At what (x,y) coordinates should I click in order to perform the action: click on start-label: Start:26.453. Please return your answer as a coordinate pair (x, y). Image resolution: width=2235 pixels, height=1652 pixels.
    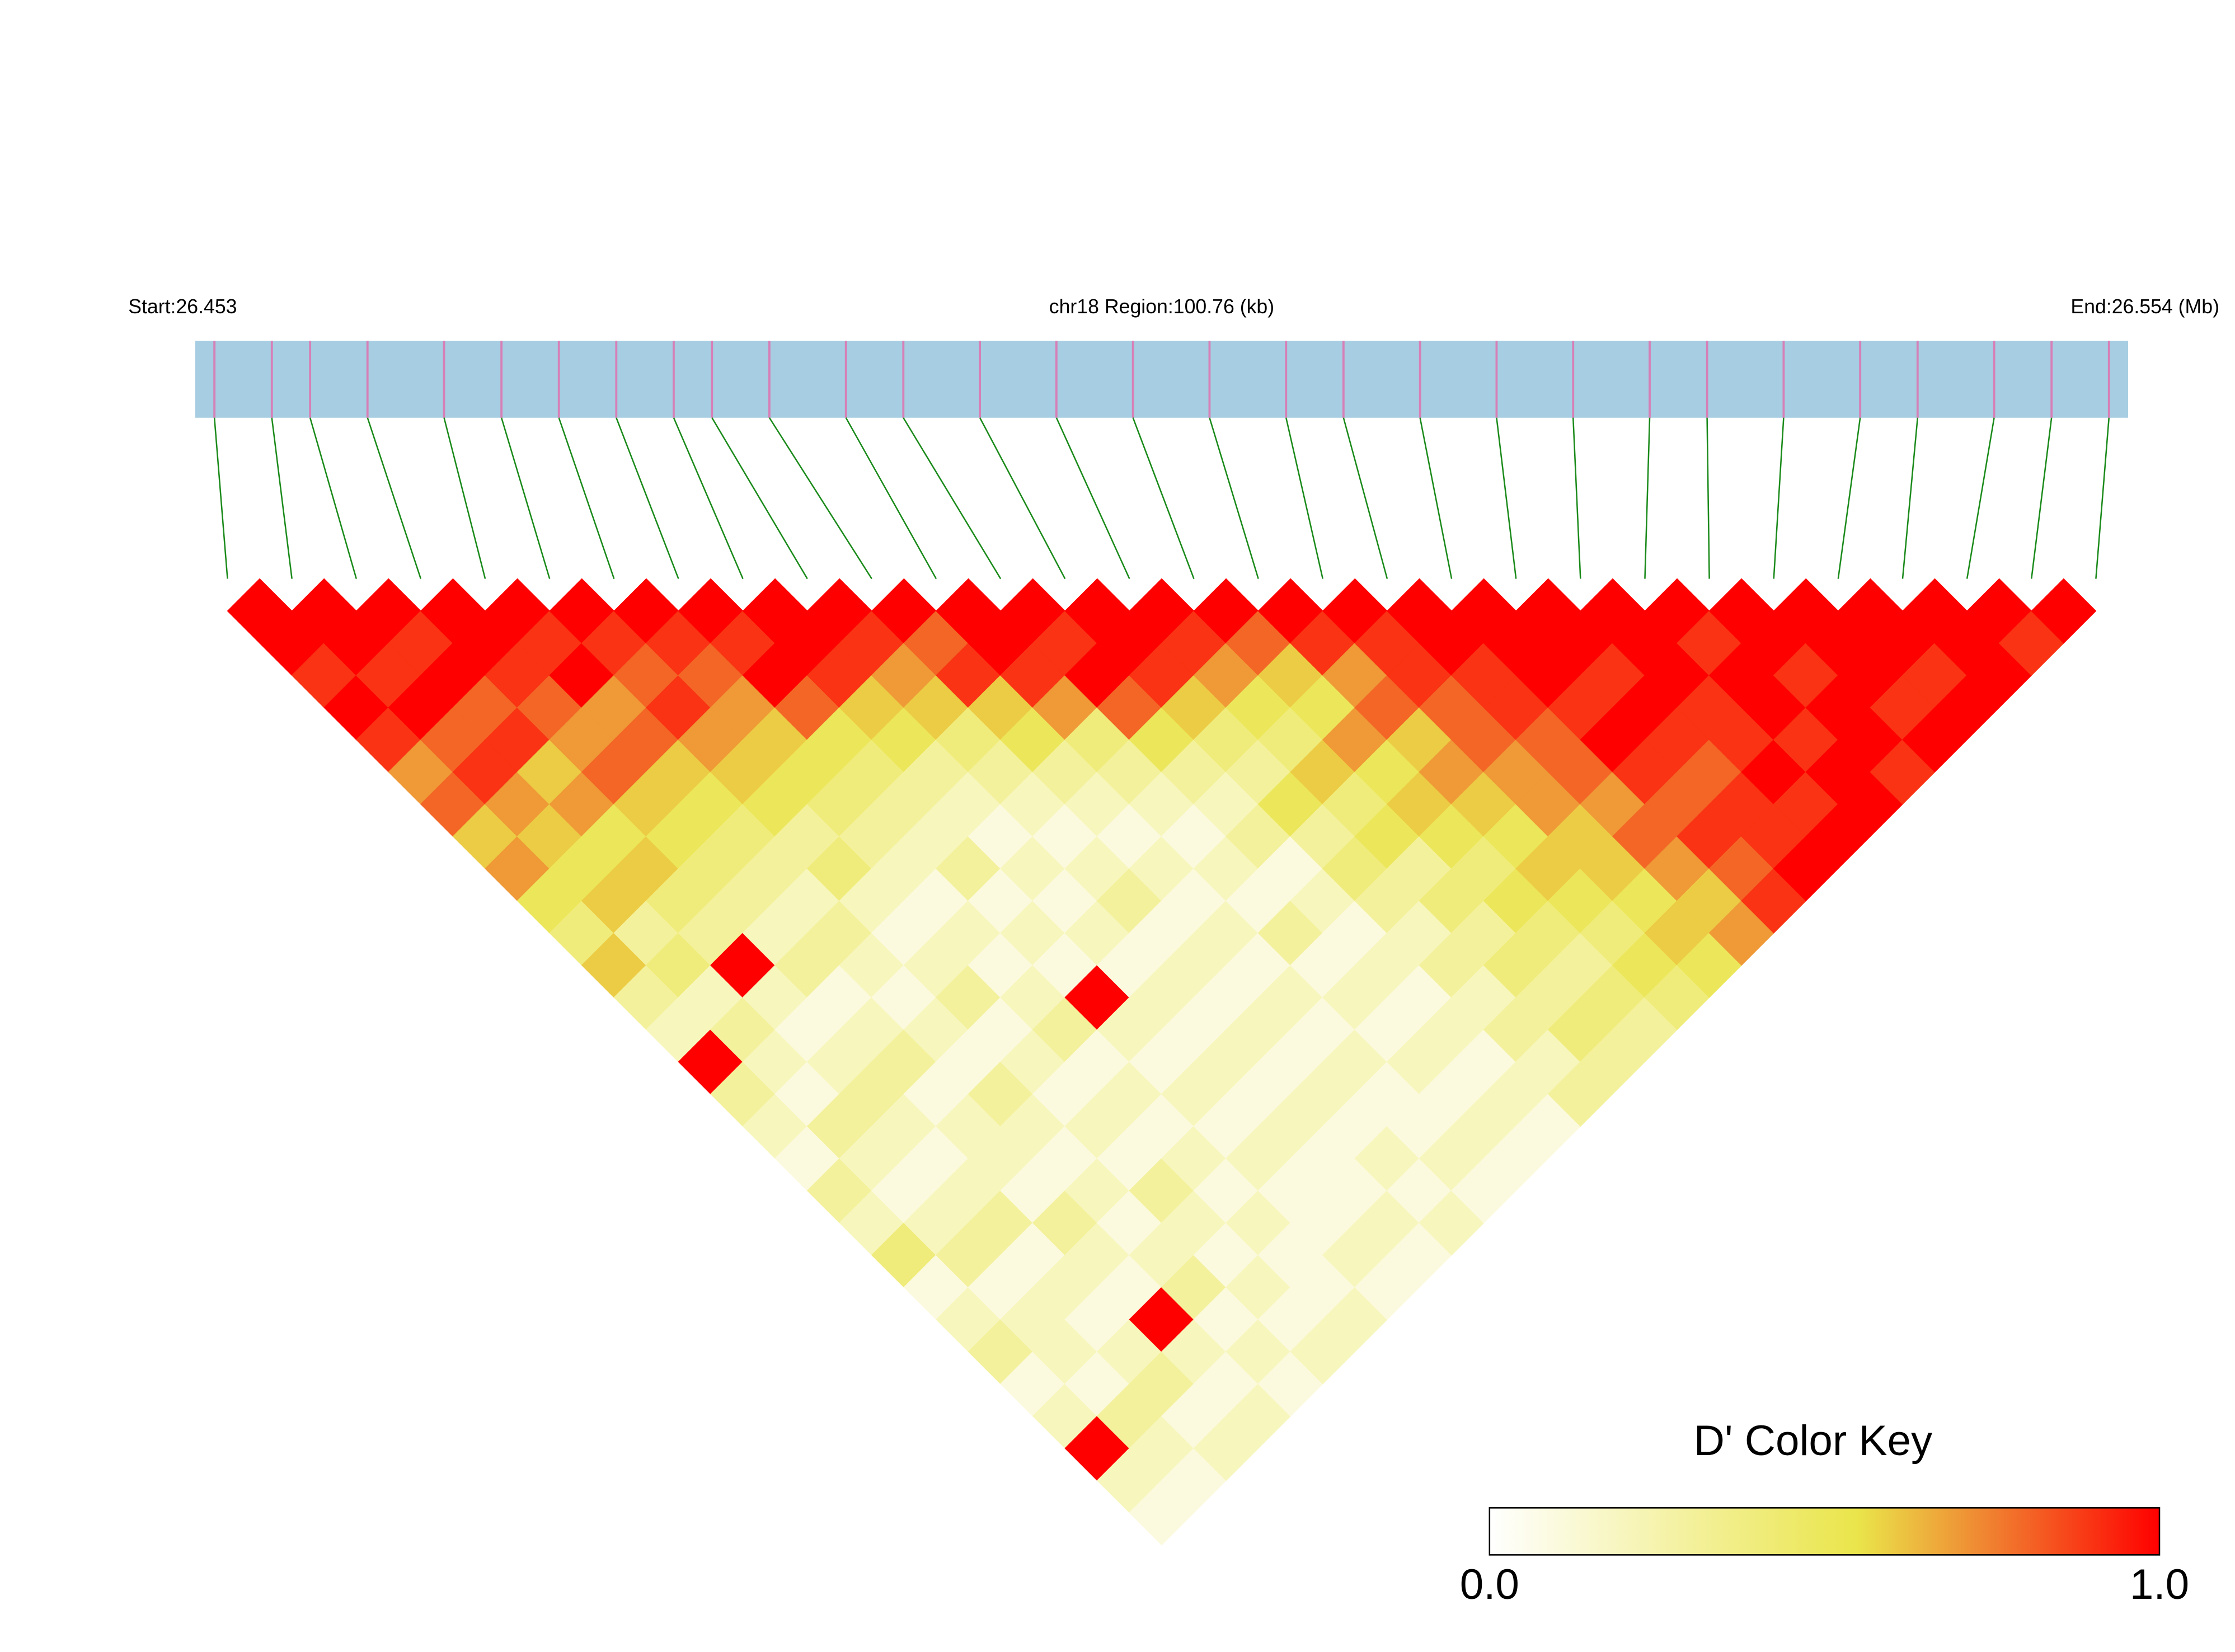
    Looking at the image, I should click on (182, 306).